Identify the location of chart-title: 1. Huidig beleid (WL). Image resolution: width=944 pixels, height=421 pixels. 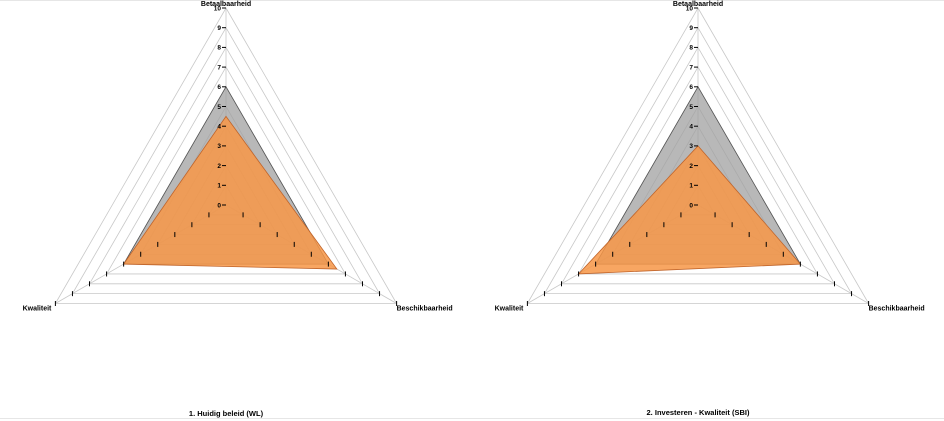
(226, 413).